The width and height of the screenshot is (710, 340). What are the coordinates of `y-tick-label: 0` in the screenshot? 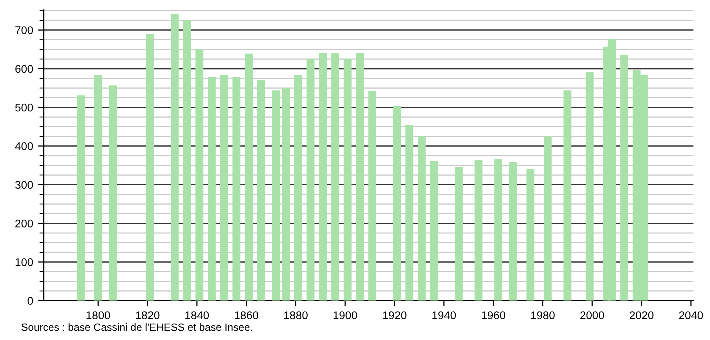 It's located at (31, 301).